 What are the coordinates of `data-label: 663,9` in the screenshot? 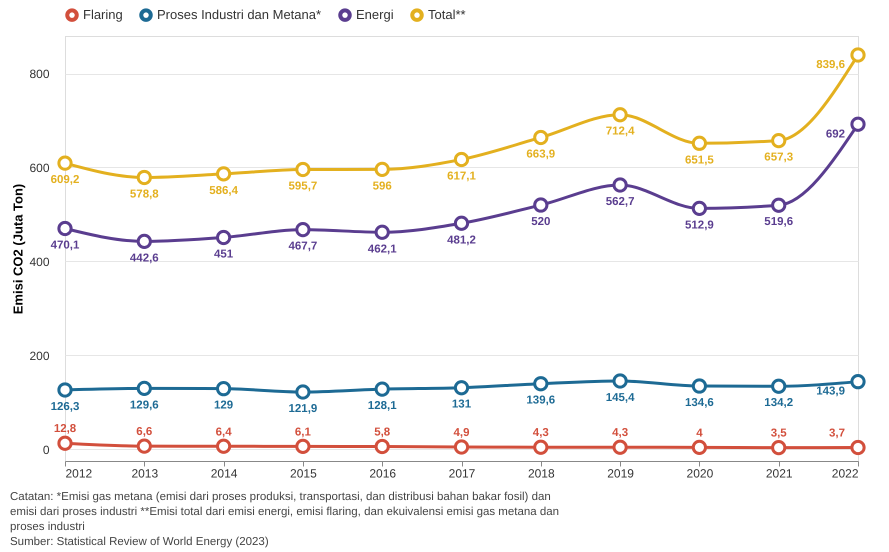 It's located at (541, 154).